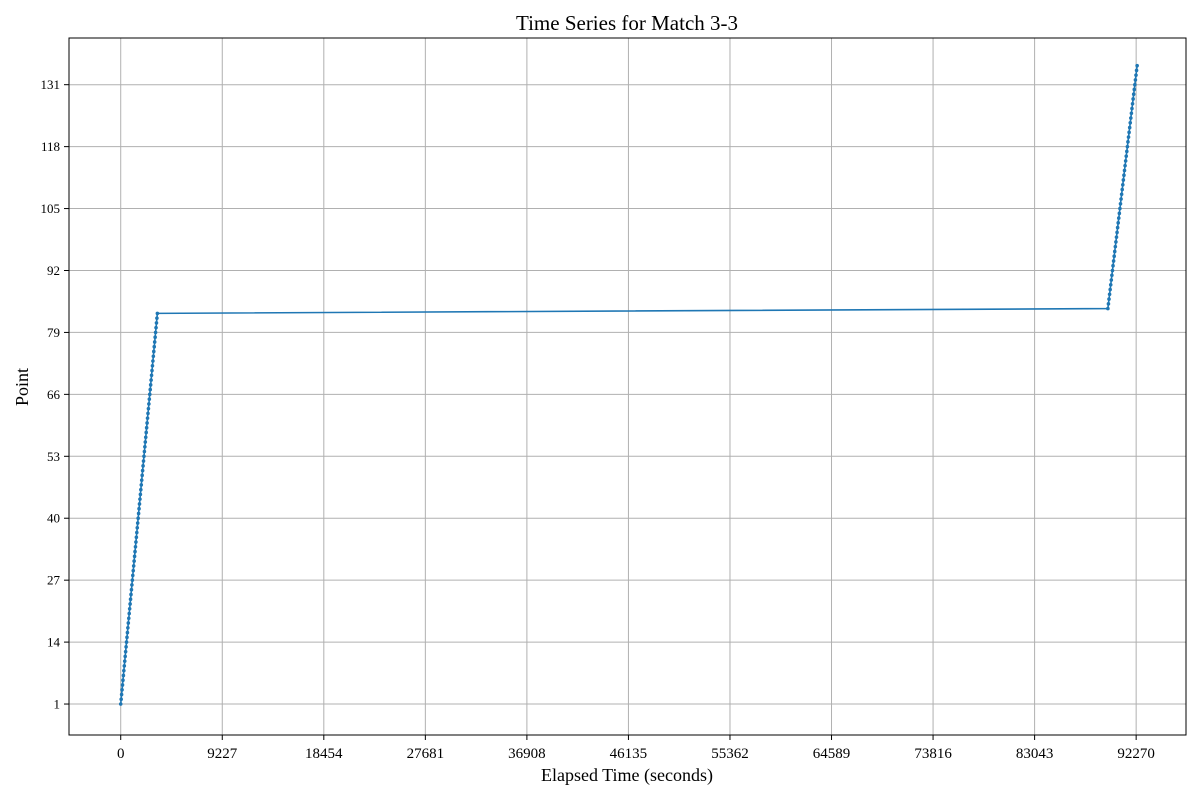 The image size is (1200, 800). I want to click on x-tick-label: 46135, so click(629, 754).